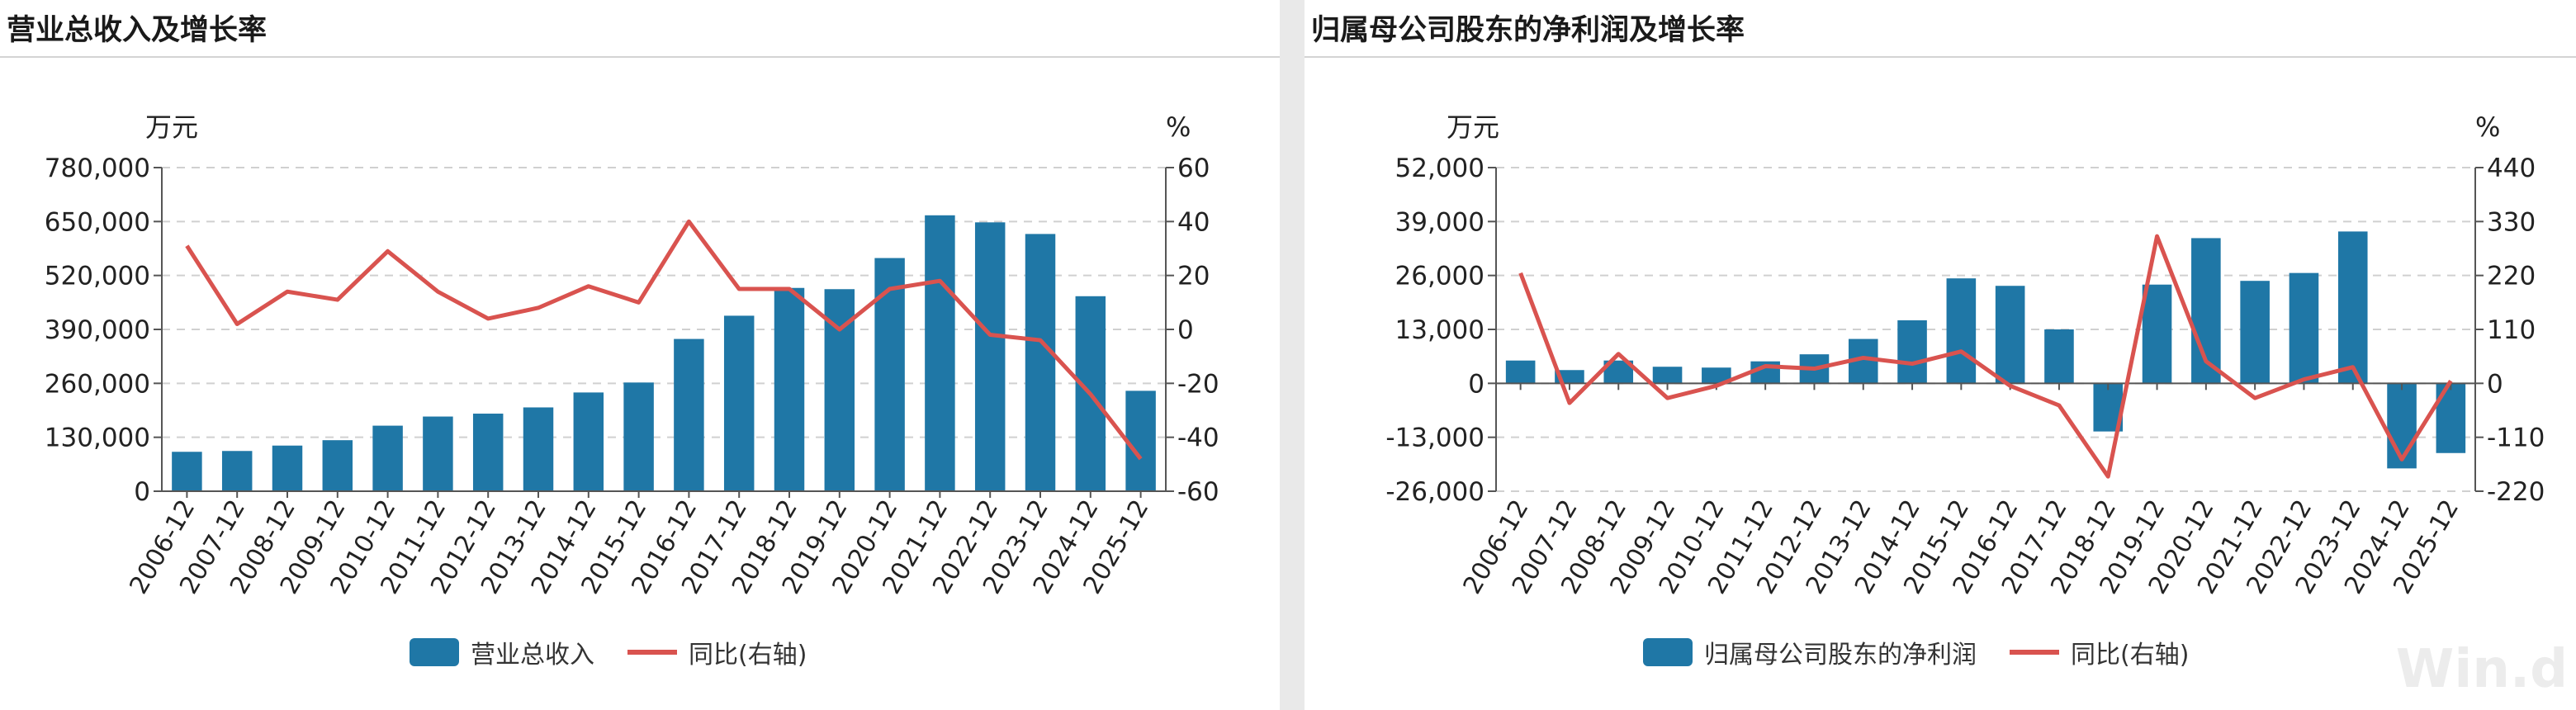 The image size is (2576, 710). What do you see at coordinates (97, 438) in the screenshot?
I see `left-tick-label: 130,000` at bounding box center [97, 438].